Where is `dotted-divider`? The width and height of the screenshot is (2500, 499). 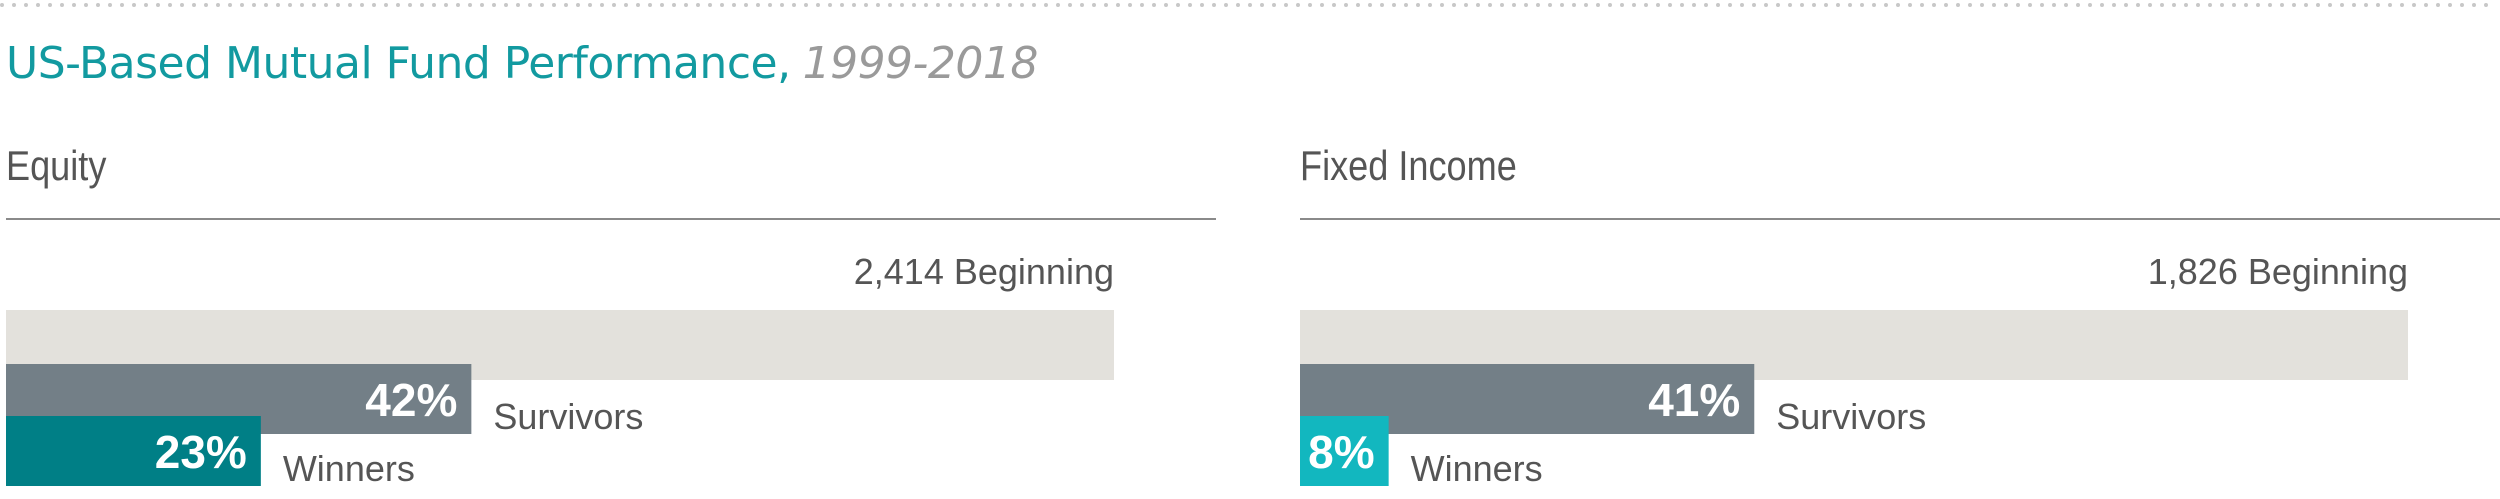
dotted-divider is located at coordinates (1250, 5).